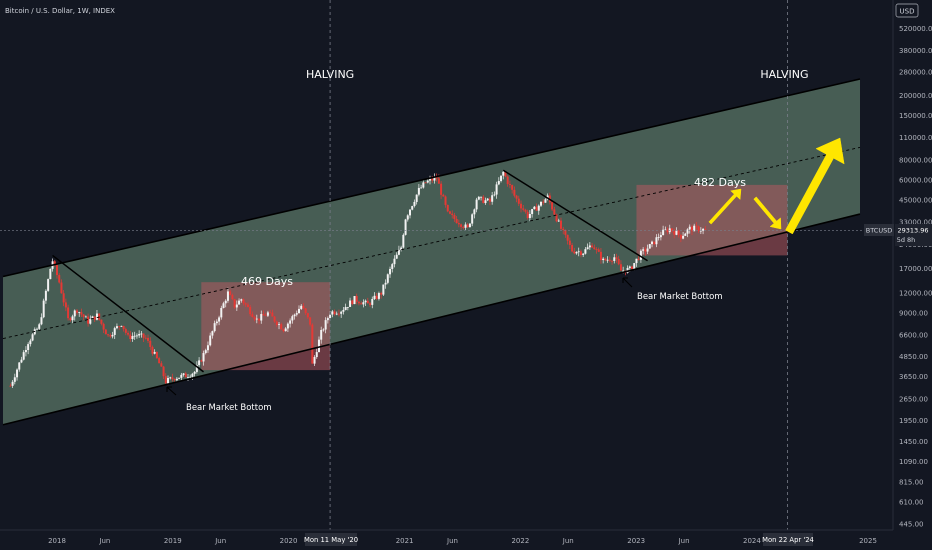 The height and width of the screenshot is (550, 932). Describe the element at coordinates (915, 138) in the screenshot. I see `price-tick: 110000.00` at that location.